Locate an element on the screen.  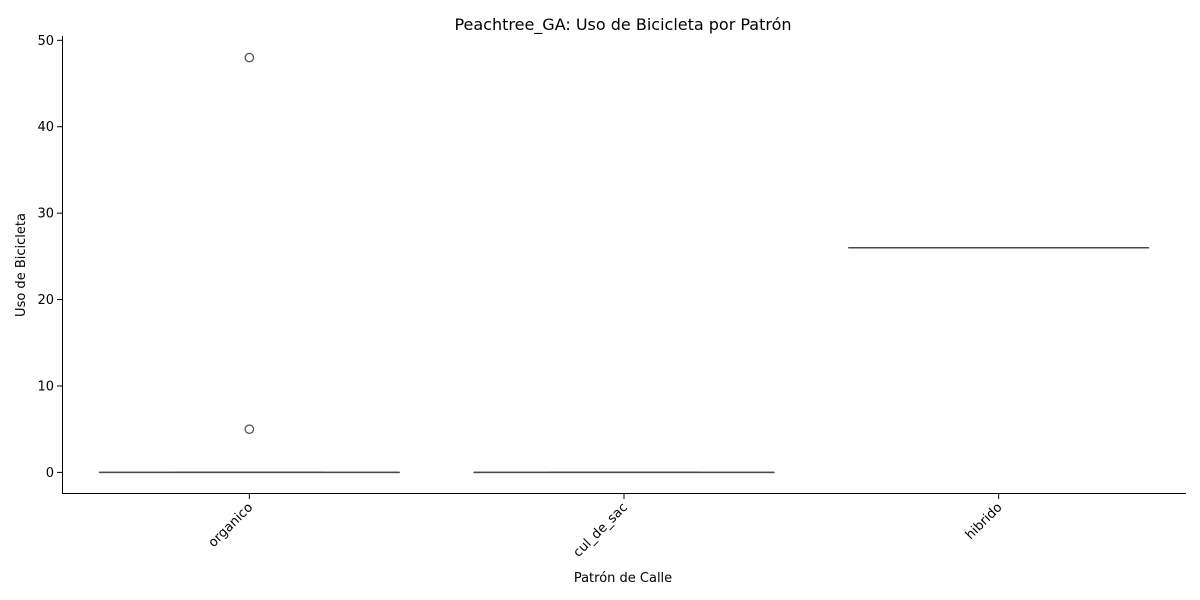
x-tick-label: hibrido is located at coordinates (984, 521).